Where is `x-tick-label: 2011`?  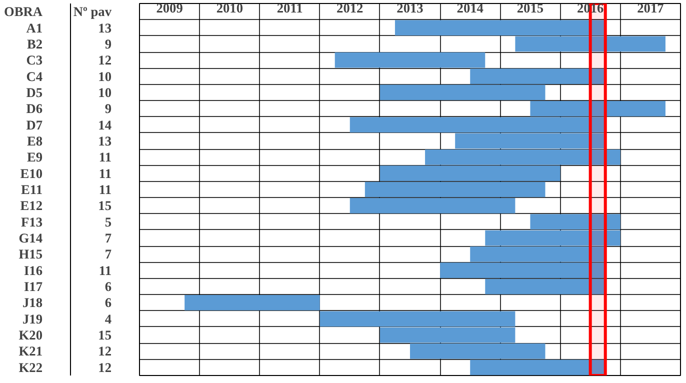 x-tick-label: 2011 is located at coordinates (289, 8).